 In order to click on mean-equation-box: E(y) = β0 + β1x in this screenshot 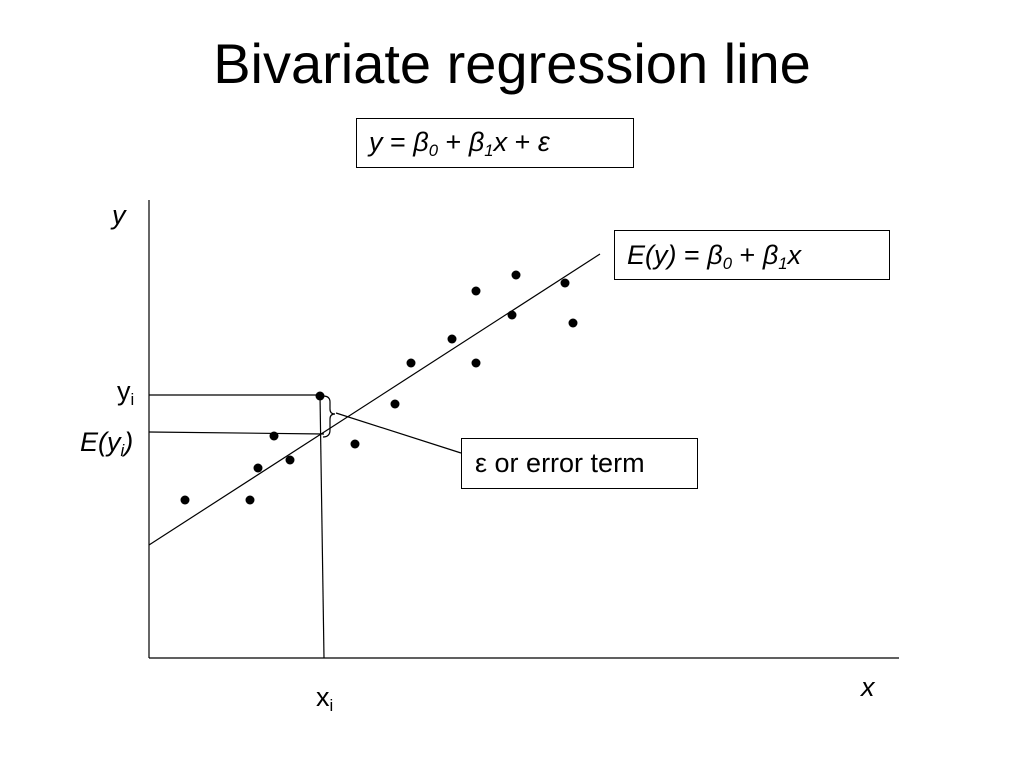, I will do `click(752, 255)`.